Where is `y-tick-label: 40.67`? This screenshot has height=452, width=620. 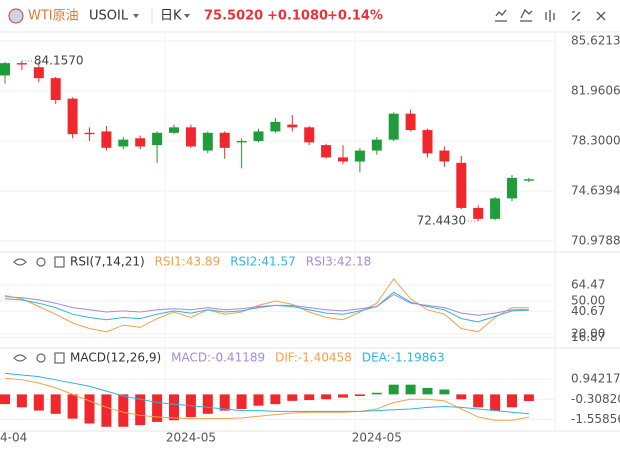
y-tick-label: 40.67 is located at coordinates (588, 311).